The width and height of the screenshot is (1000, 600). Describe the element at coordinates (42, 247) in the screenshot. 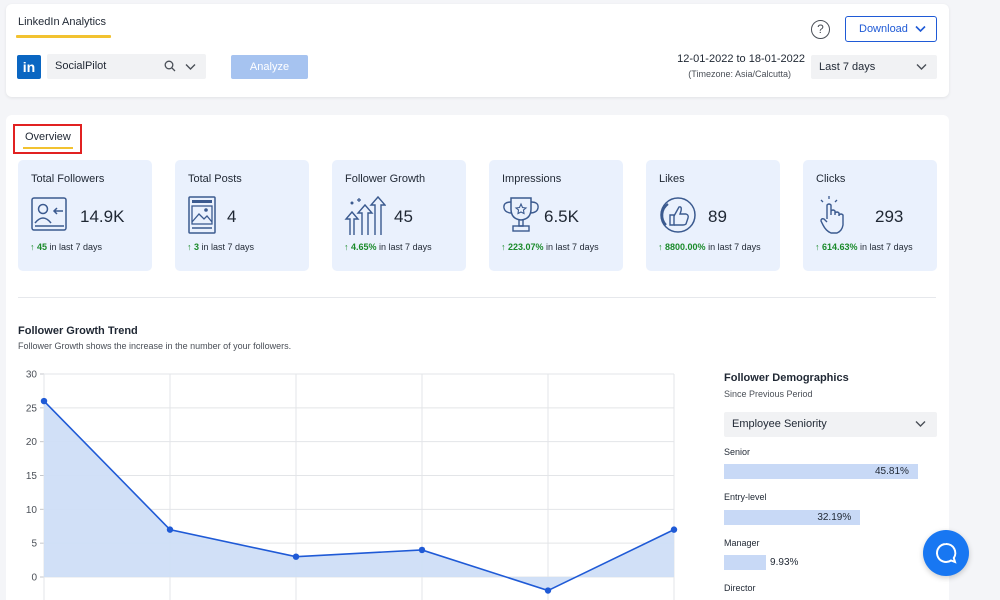

I see `delta-value: 45` at that location.